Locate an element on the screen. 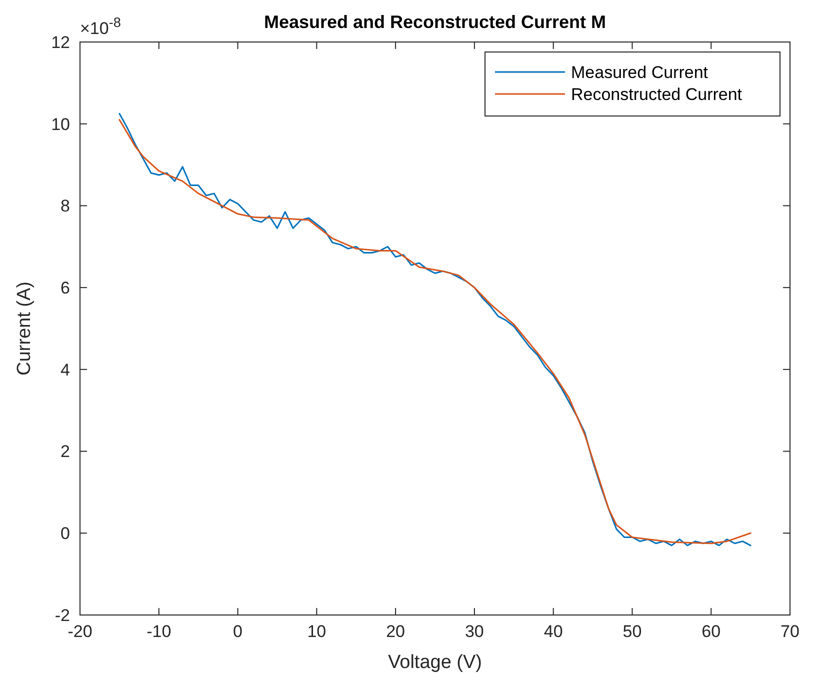 This screenshot has width=819, height=690. y-tick-label: 4 is located at coordinates (65, 370).